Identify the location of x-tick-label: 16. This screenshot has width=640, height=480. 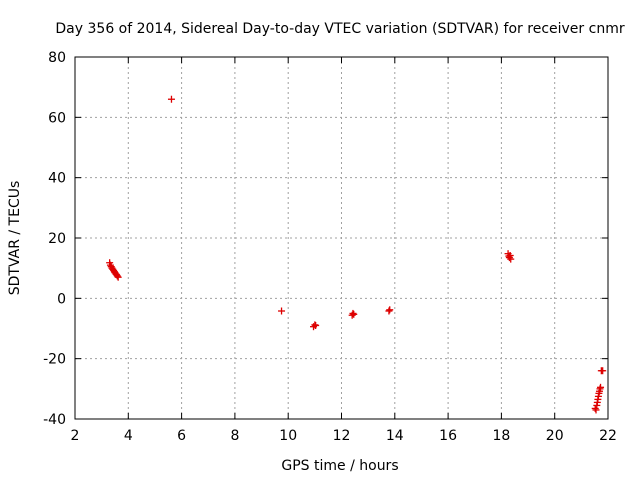
(448, 436).